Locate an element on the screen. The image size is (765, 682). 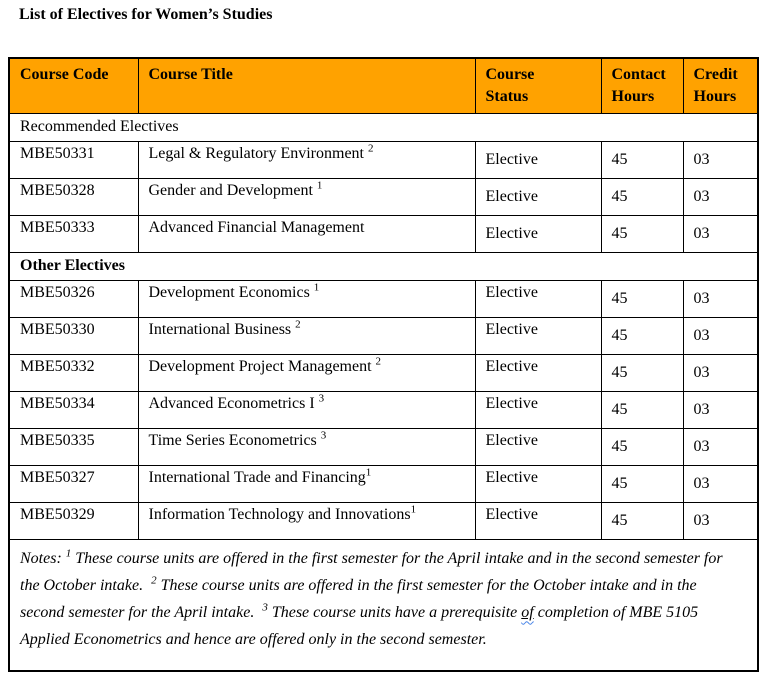
section-label: Other Electives is located at coordinates (383, 266).